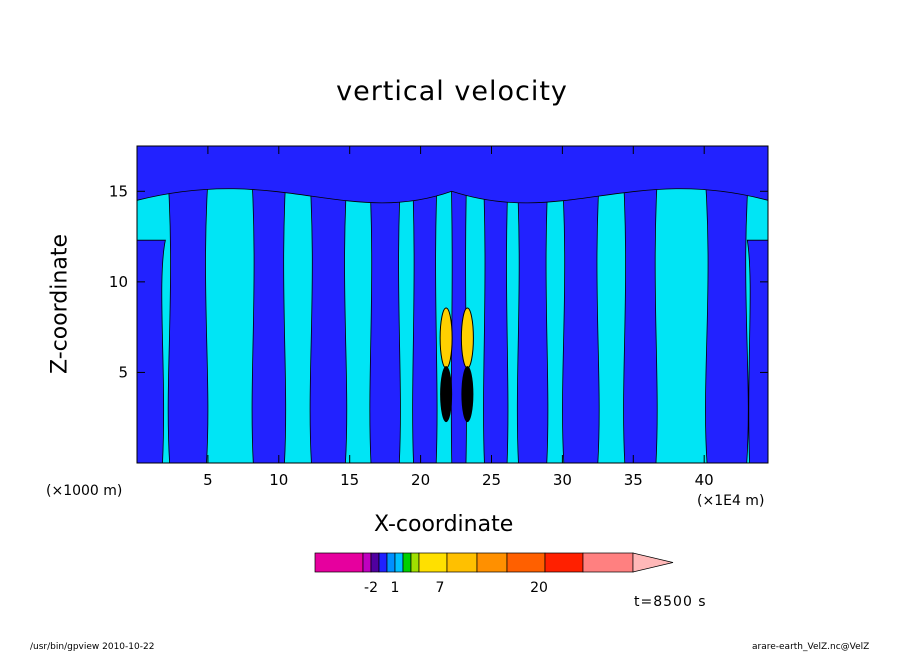  Describe the element at coordinates (118, 282) in the screenshot. I see `y-tick-label: 10` at that location.